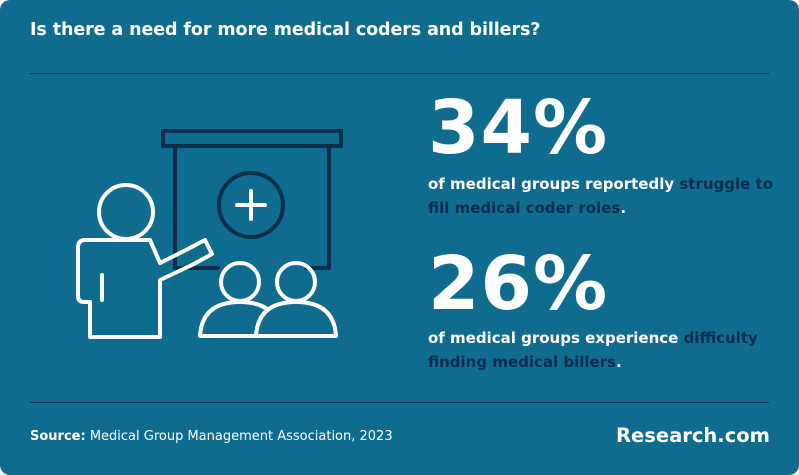  I want to click on stat-highlight: struggle to fill medical coder roles, so click(601, 196).